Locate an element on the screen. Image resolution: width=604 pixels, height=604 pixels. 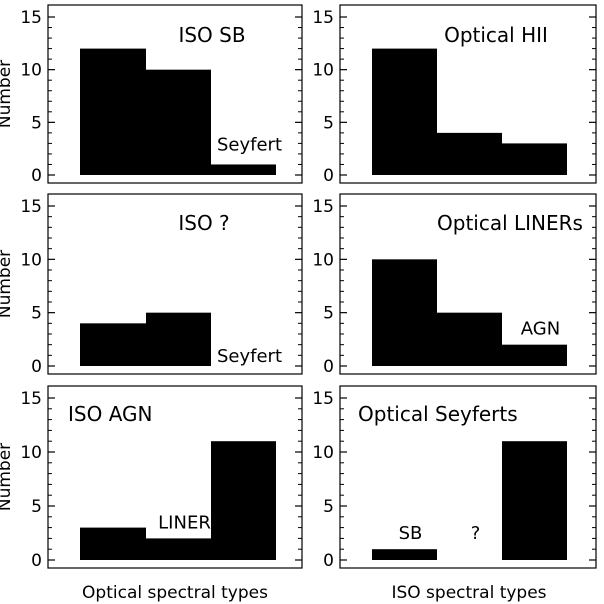
panel-4: 0 5 10 15 Optical LINERs AGN is located at coordinates (454, 285).